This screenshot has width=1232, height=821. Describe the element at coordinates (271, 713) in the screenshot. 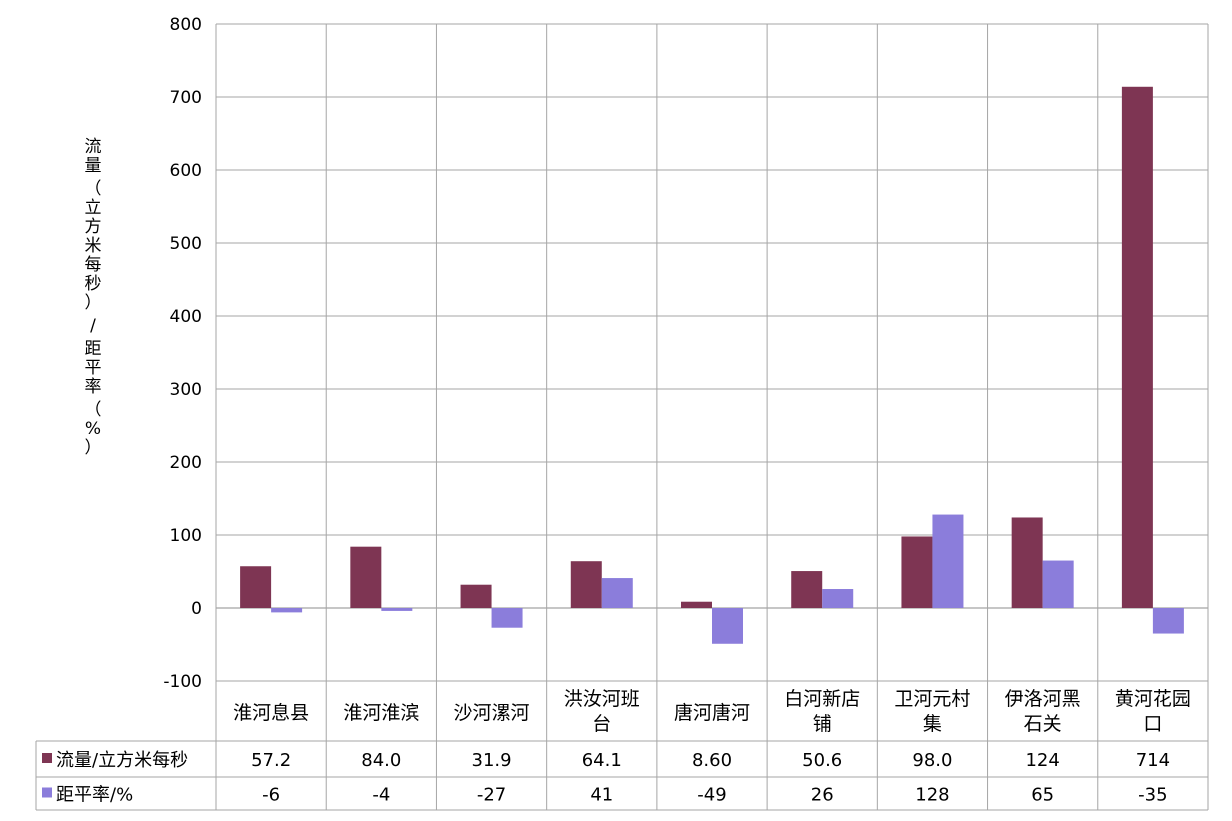

I see `category-label: 淮河息县` at that location.